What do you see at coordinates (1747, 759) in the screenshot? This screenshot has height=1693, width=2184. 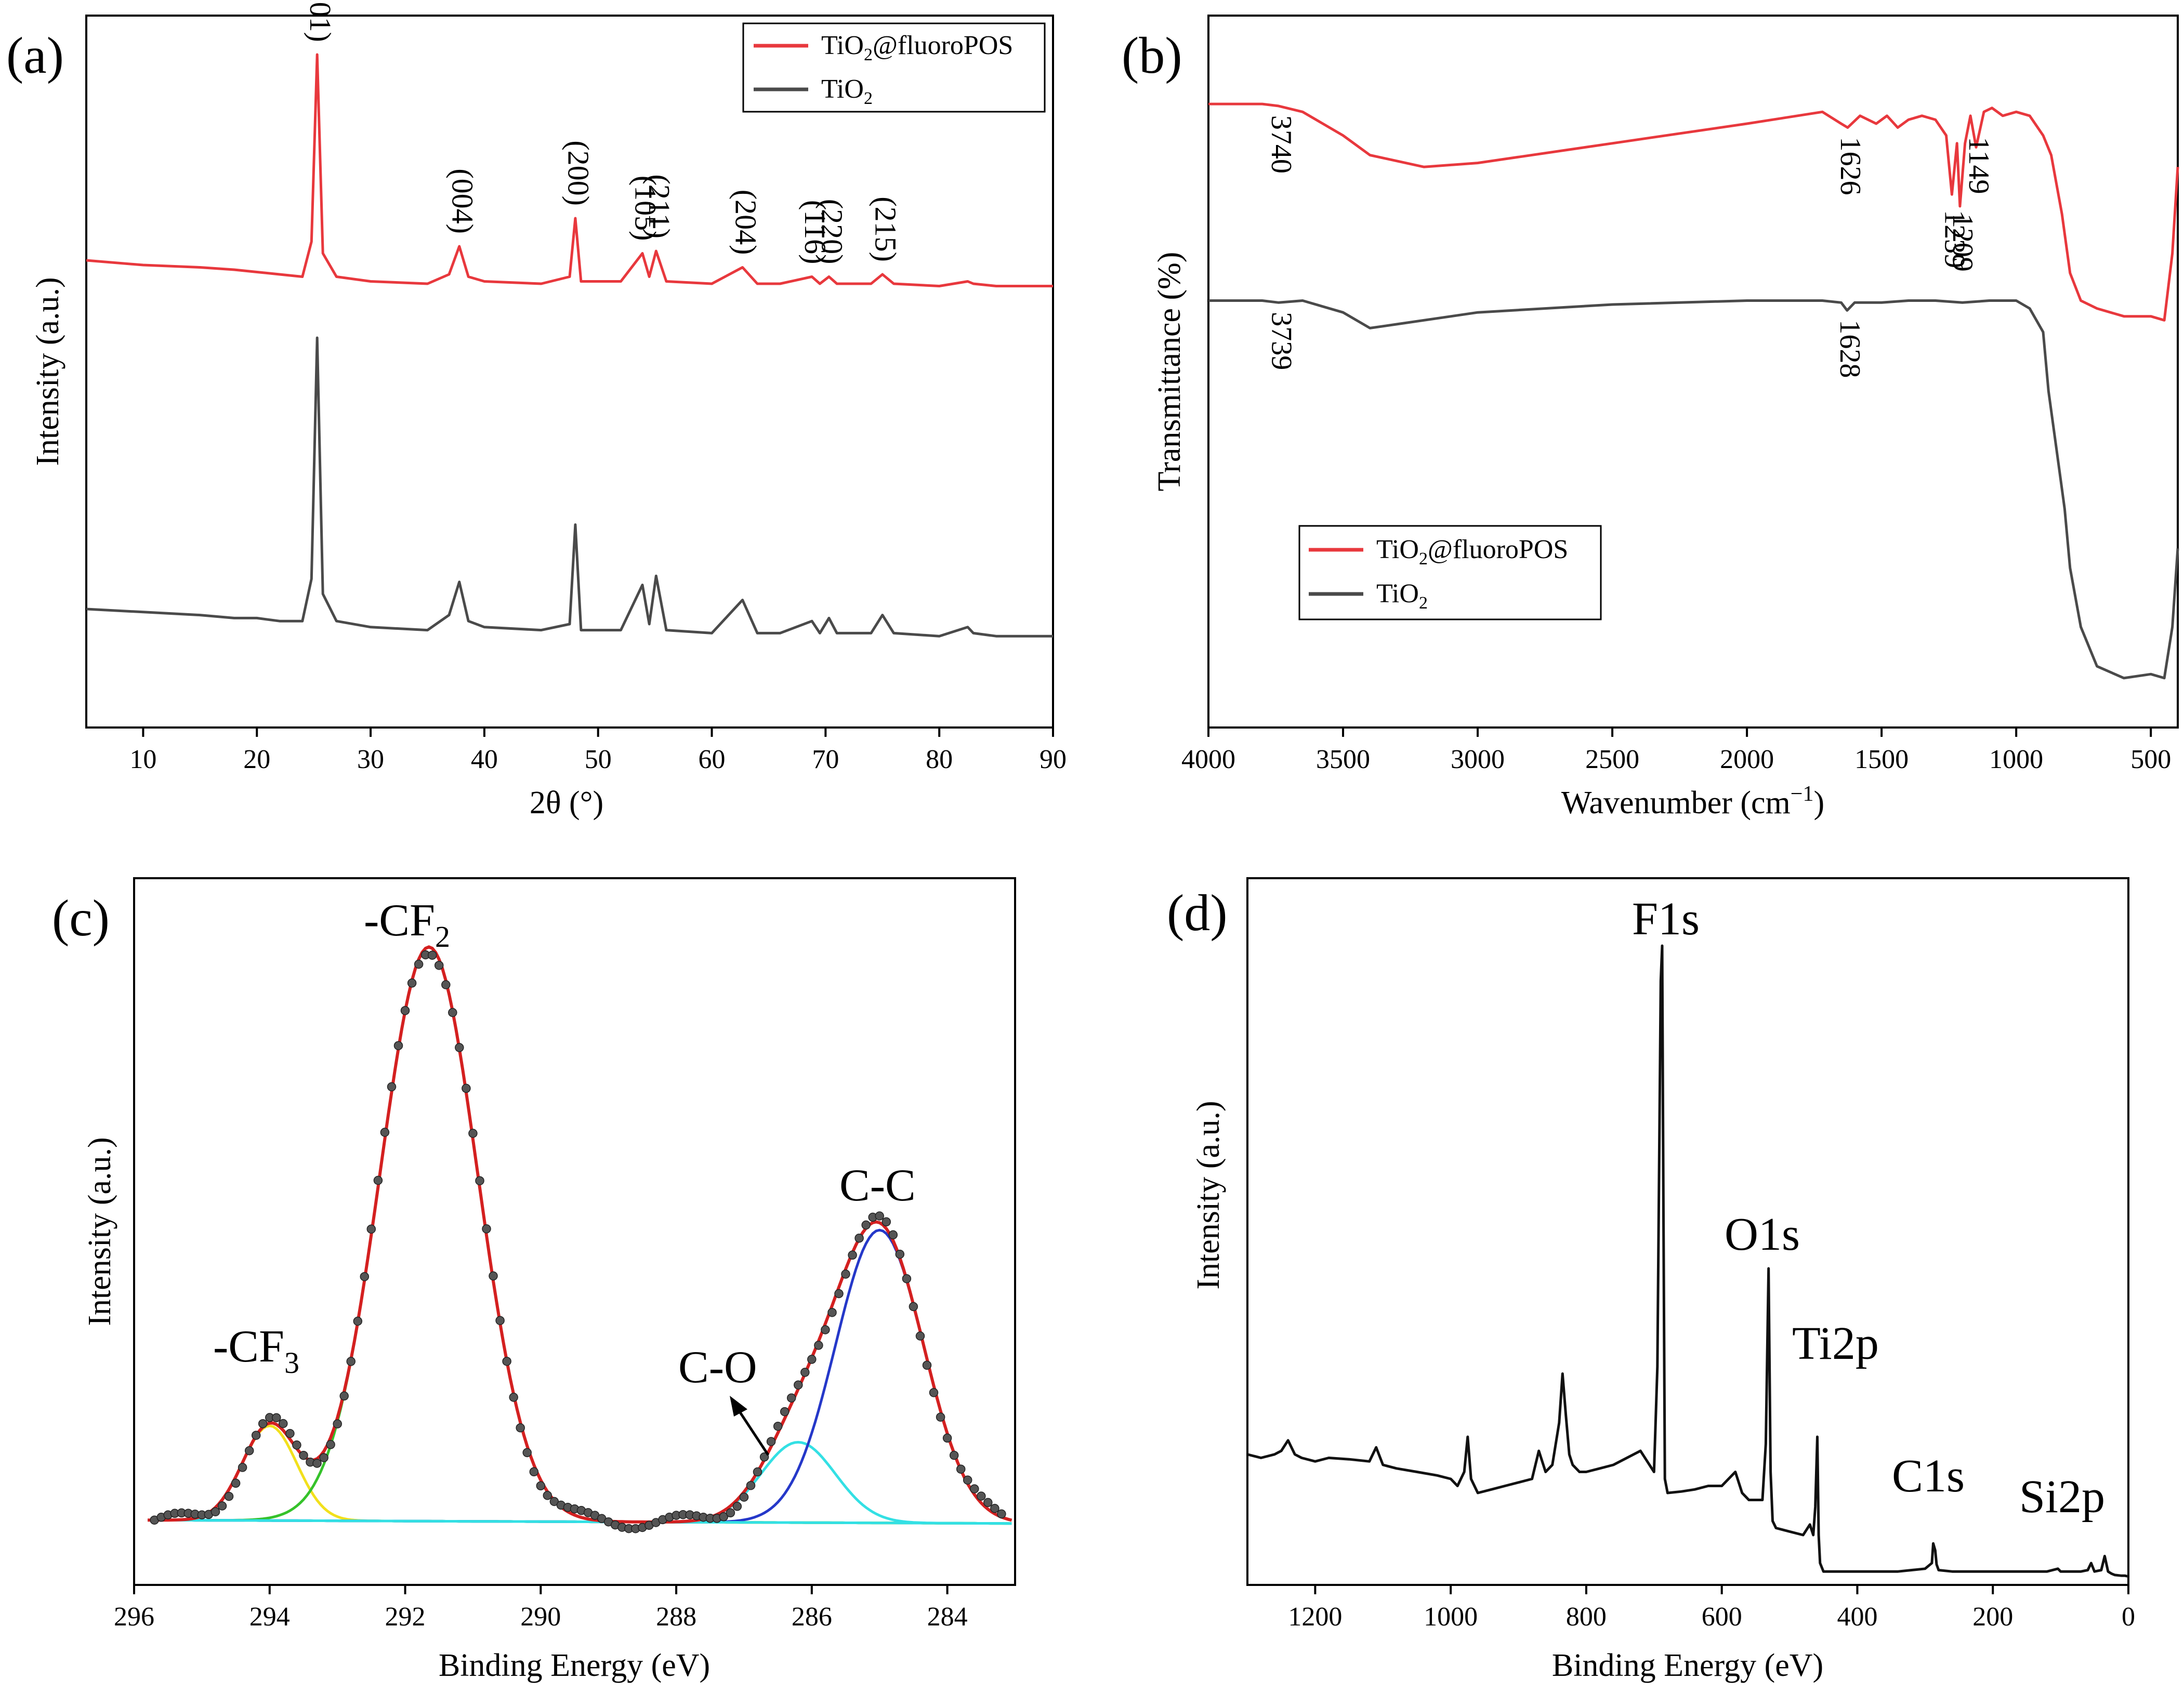 I see `panel-b-x-tick-label: 2000` at bounding box center [1747, 759].